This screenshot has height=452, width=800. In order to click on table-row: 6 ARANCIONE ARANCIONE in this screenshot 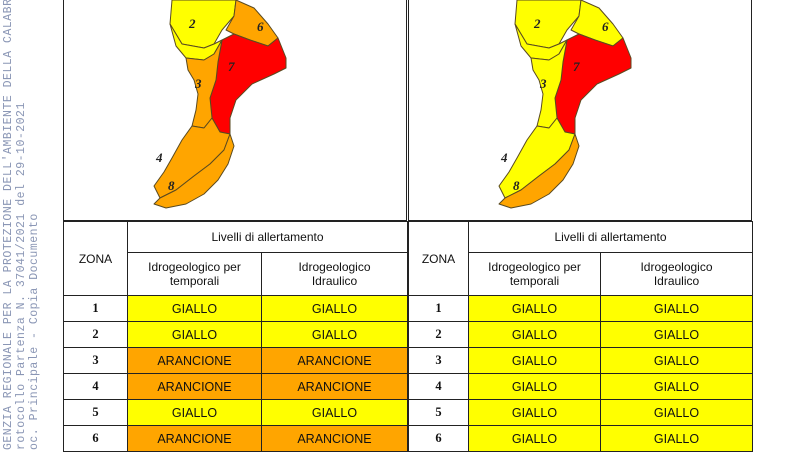, I will do `click(235, 438)`.